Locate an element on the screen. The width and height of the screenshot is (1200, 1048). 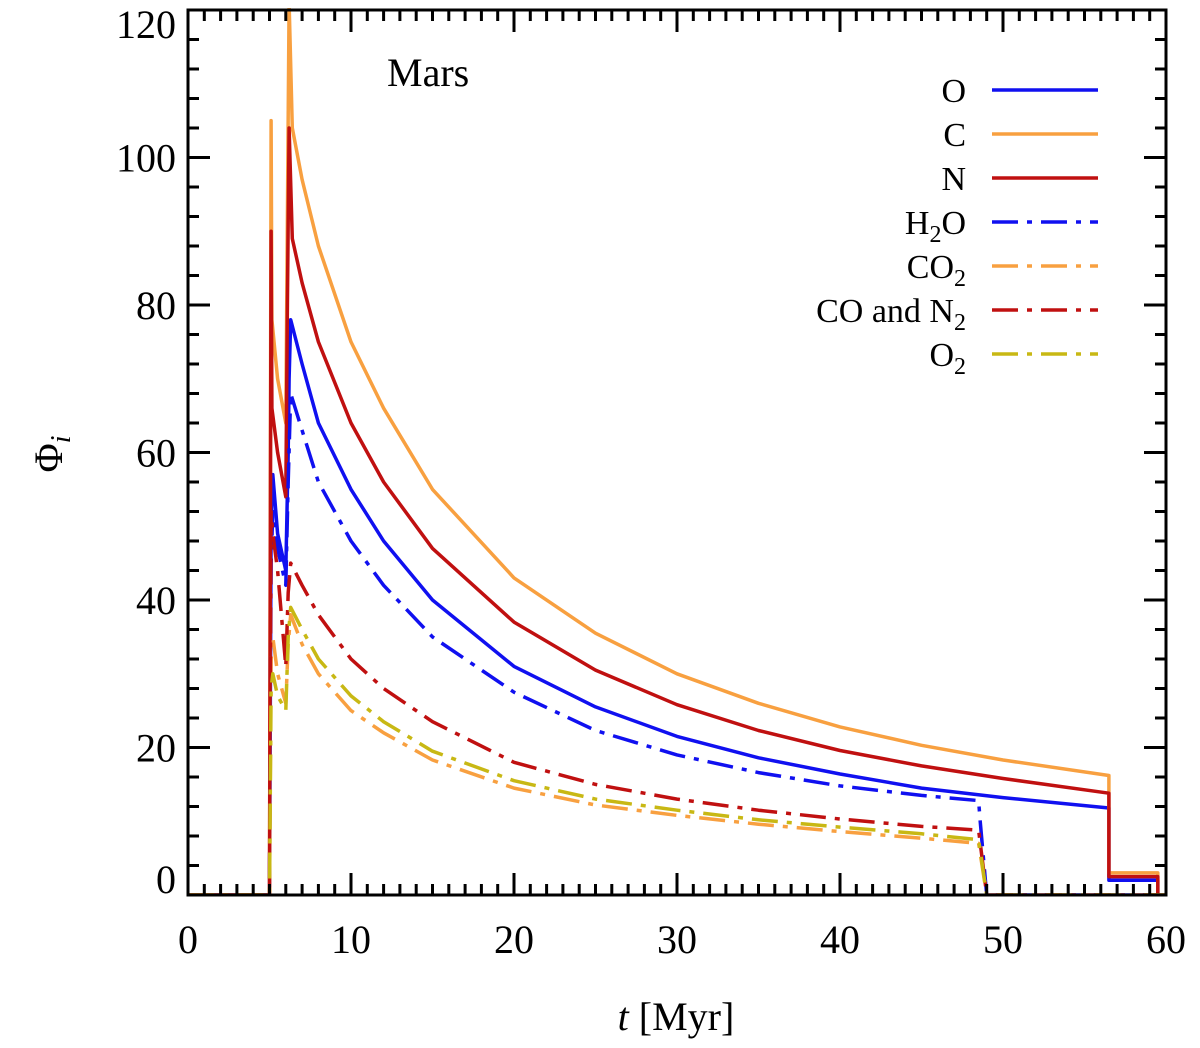
legend-label: CO2 is located at coordinates (936, 270).